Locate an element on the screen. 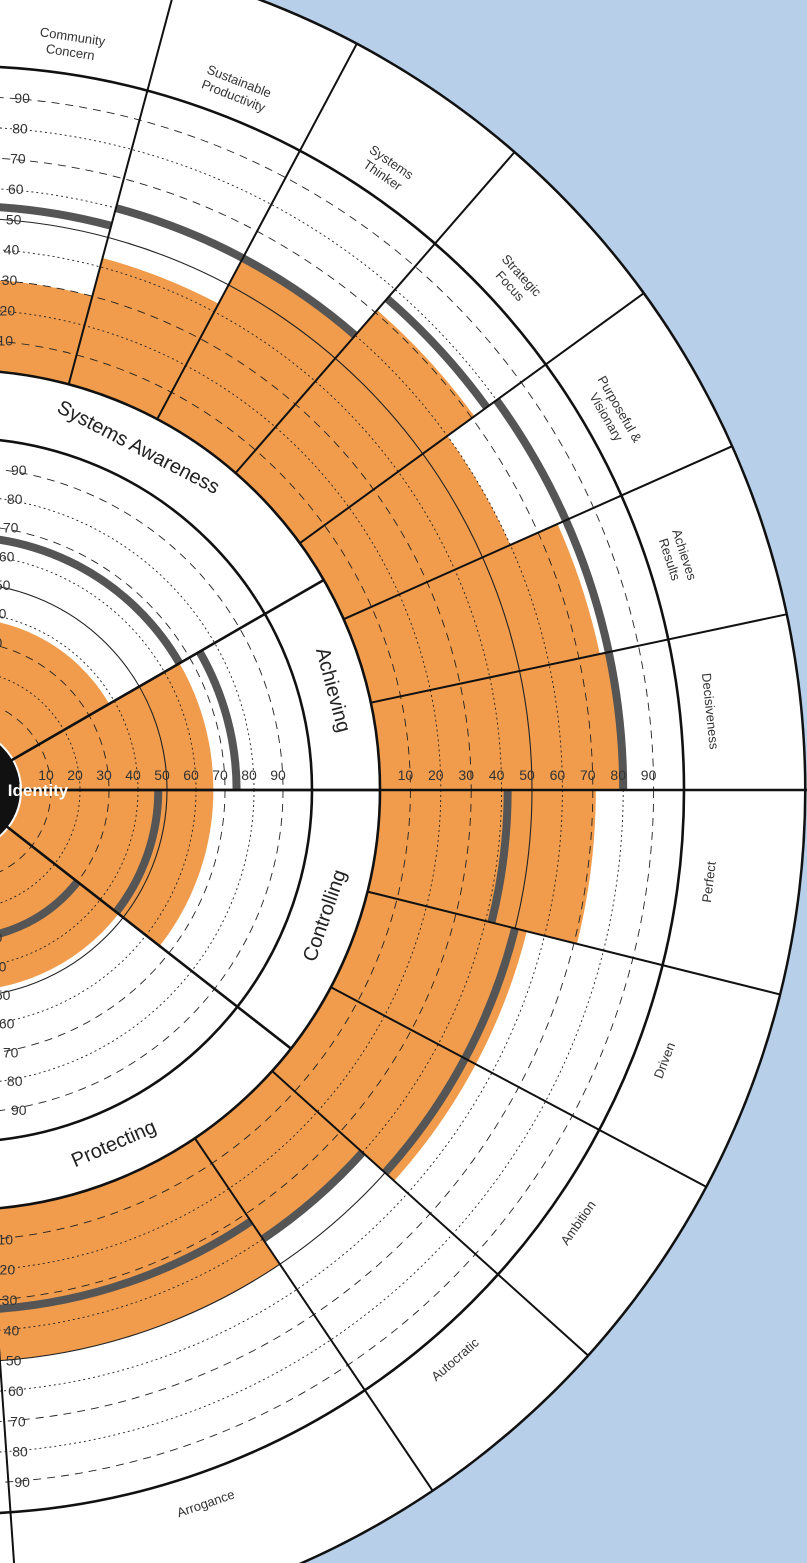  outer-upper-scale-tick-label: 10 is located at coordinates (6, 341).